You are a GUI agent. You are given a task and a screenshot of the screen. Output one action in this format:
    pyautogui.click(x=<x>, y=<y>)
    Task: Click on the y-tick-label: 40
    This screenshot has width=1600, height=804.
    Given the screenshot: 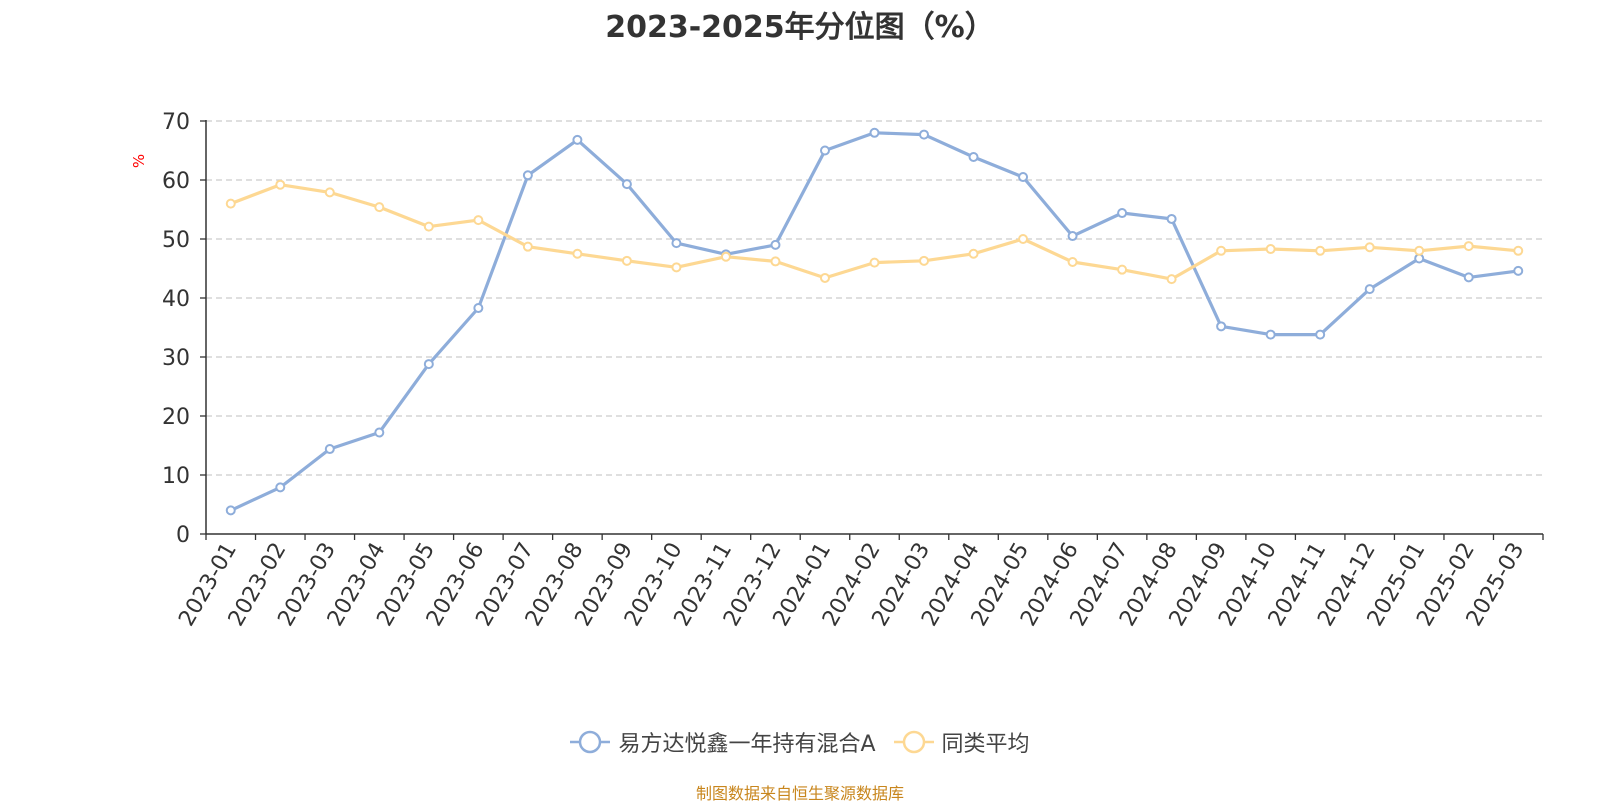 What is the action you would take?
    pyautogui.click(x=176, y=299)
    